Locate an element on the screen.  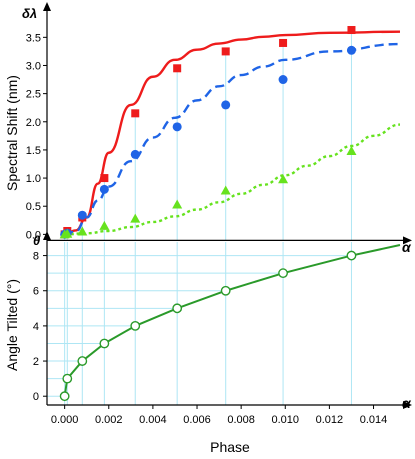
bottom-x-ticks: 0.000 0.002 0.004 0.006 0.008 0.010 0.012 0.014 is located at coordinates (219, 415).